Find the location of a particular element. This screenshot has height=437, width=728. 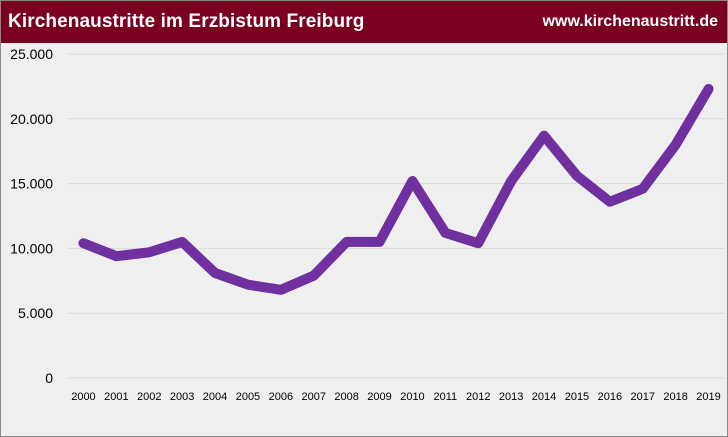

y-axis-ticks: 0 5.000 10.000 15.000 20.000 25.000 is located at coordinates (31, 216).